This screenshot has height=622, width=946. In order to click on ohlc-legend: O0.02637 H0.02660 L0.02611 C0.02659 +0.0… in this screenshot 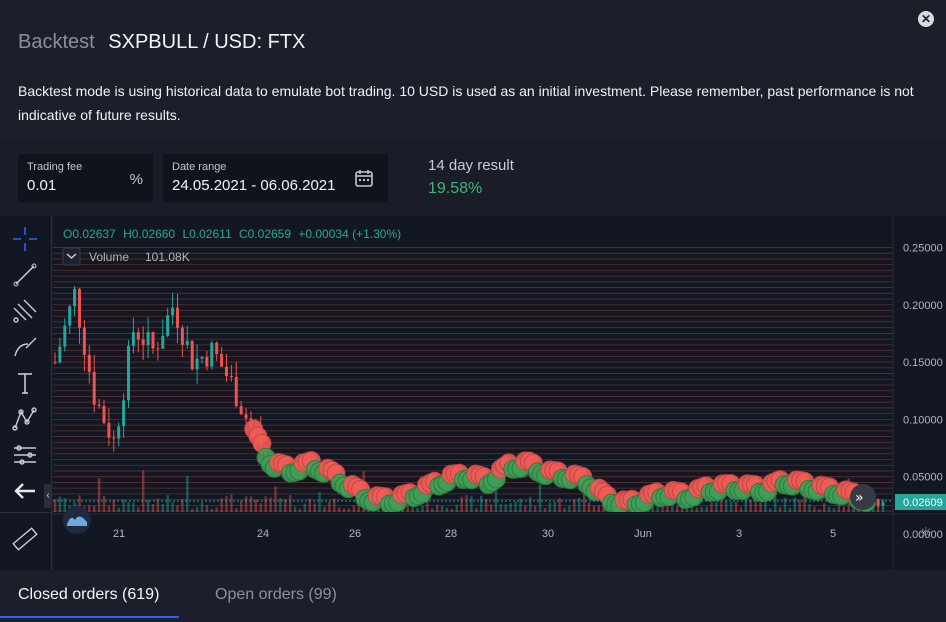, I will do `click(232, 234)`.